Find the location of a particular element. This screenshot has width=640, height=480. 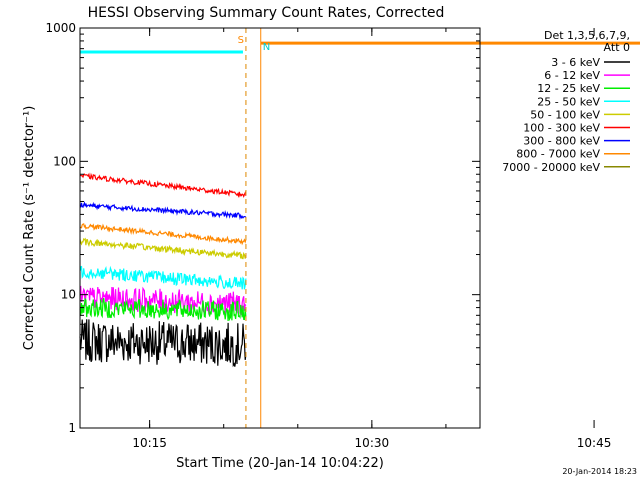

legend-header-line2: Att 0 is located at coordinates (617, 47).